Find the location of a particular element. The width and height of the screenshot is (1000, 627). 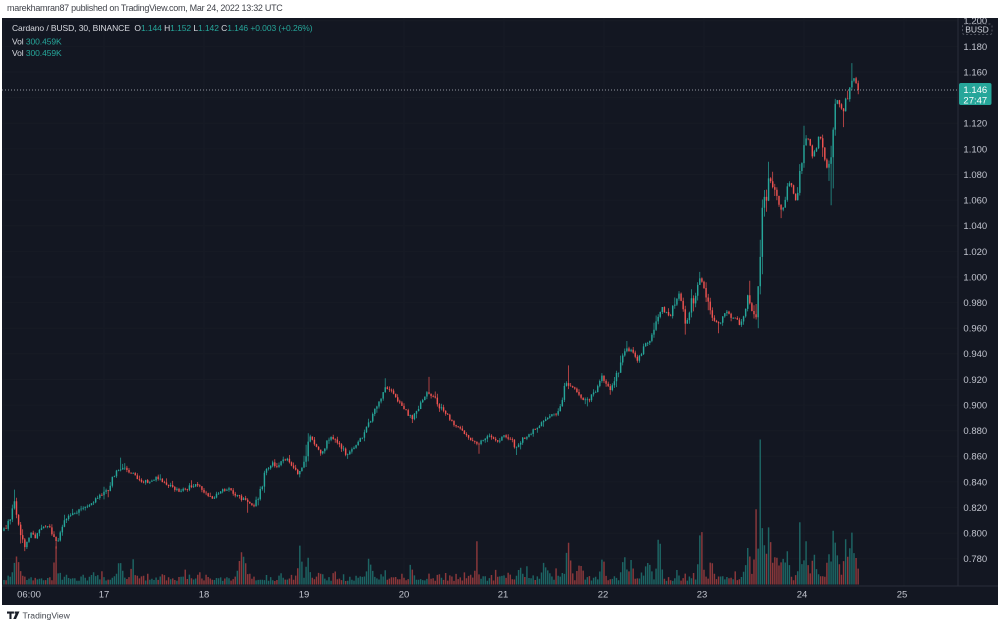

svg-text: 0.820 is located at coordinates (975, 508).